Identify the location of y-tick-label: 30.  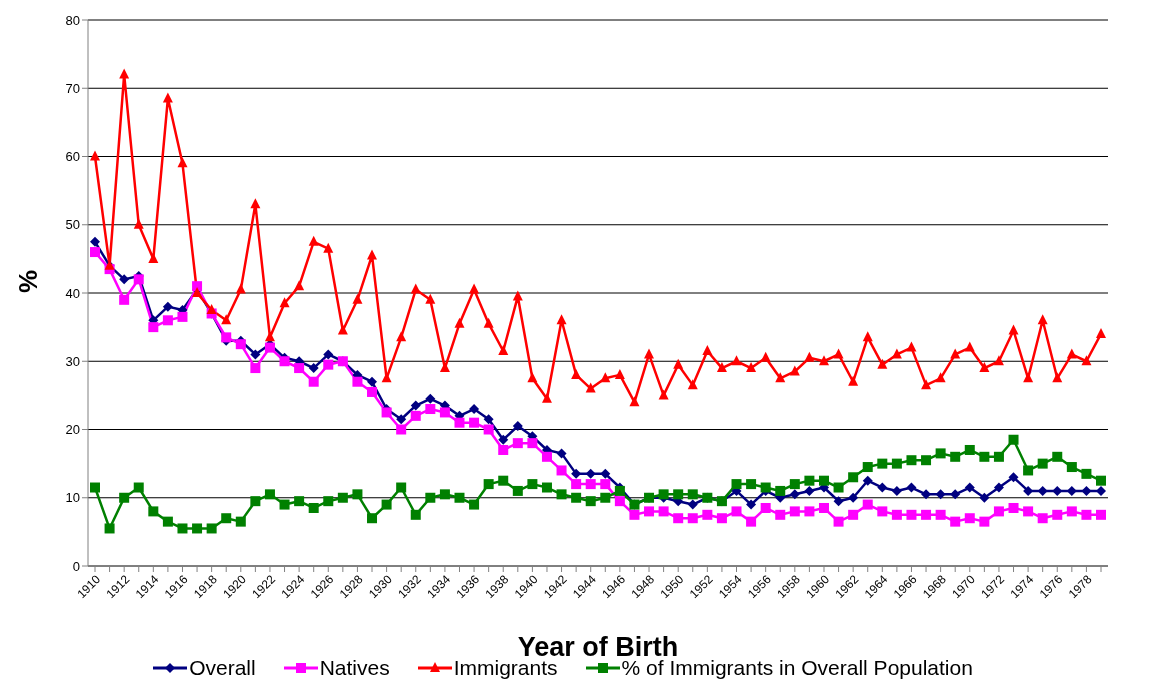
(72, 361).